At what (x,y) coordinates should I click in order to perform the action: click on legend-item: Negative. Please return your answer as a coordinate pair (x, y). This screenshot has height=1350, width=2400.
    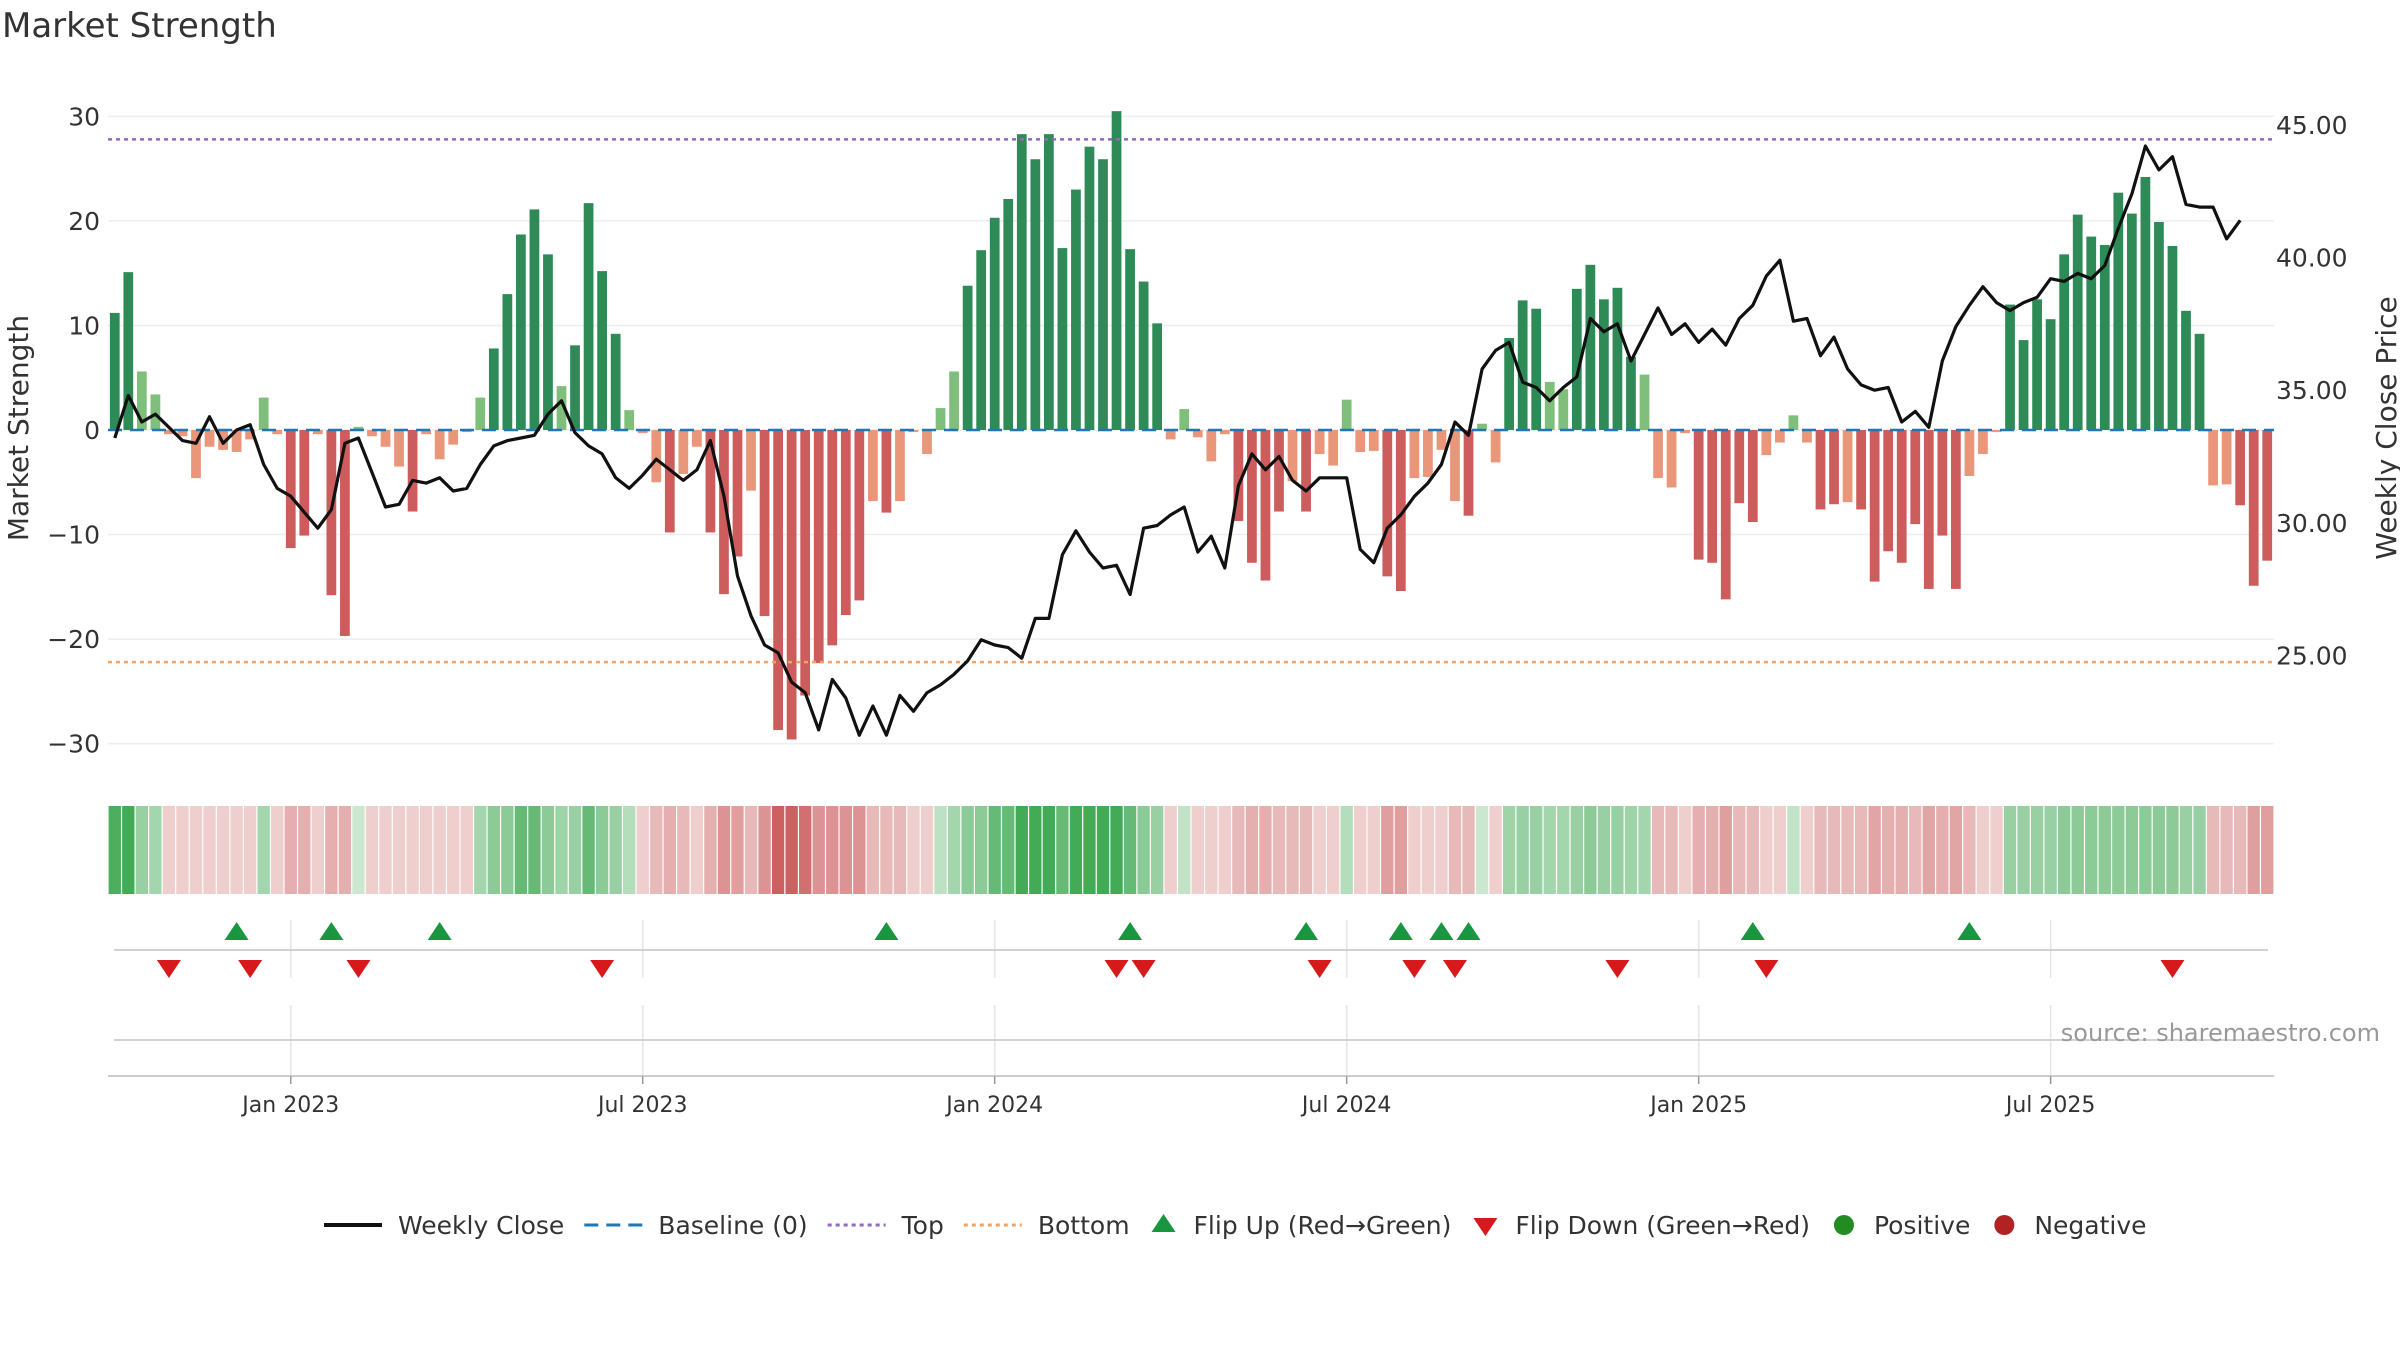
    Looking at the image, I should click on (2070, 1225).